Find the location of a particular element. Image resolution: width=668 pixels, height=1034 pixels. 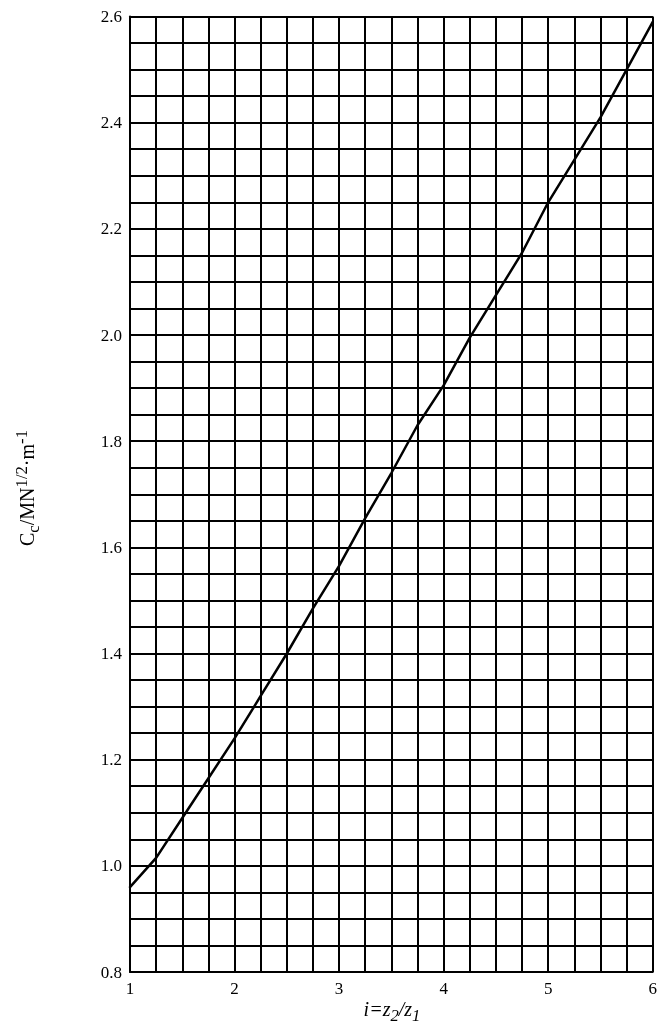

y-tick-label: 0.8 is located at coordinates (111, 972).